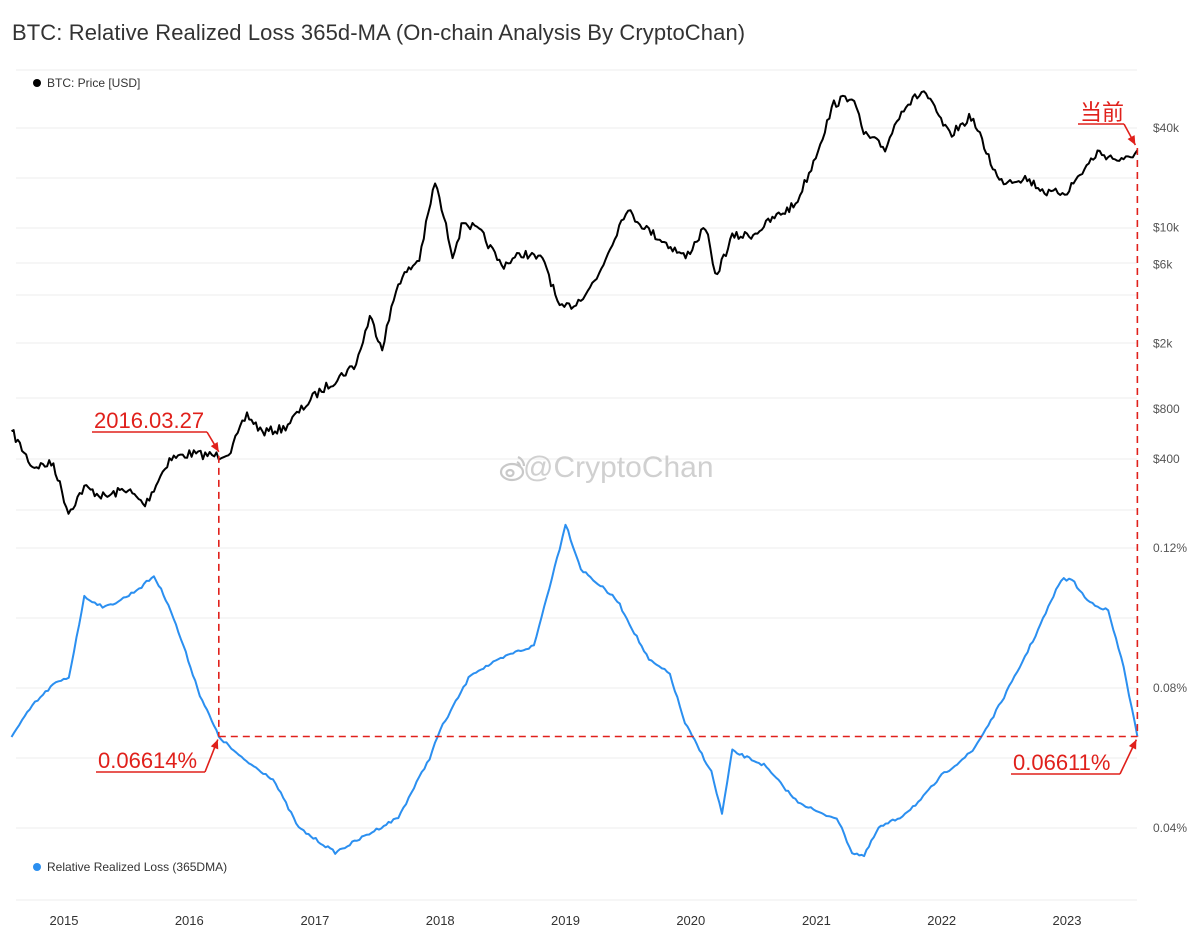 This screenshot has width=1200, height=941. I want to click on x-axis-tick-label: 2015, so click(64, 920).